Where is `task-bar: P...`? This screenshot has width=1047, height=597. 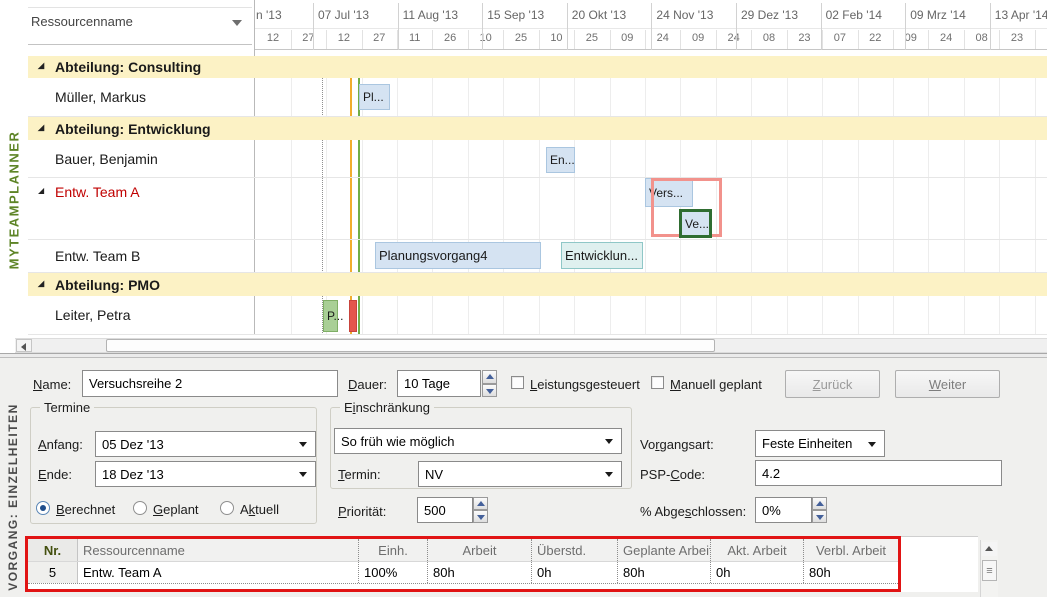
task-bar: P... is located at coordinates (333, 316).